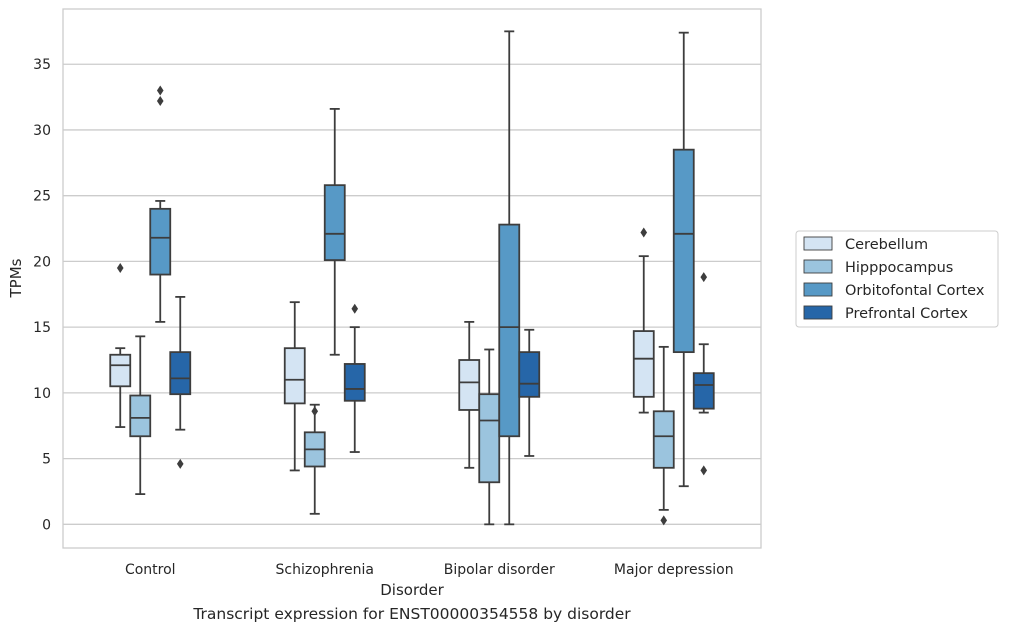  I want to click on y-tick-label-10: 10, so click(42, 394).